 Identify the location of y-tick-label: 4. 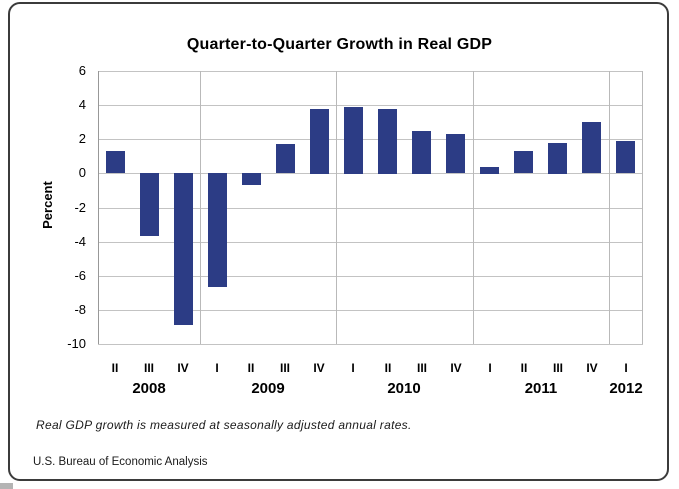
(82, 104).